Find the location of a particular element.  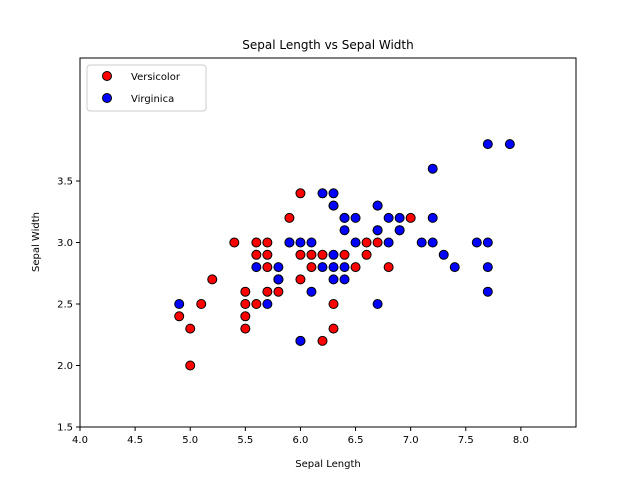

legend-box is located at coordinates (146, 88).